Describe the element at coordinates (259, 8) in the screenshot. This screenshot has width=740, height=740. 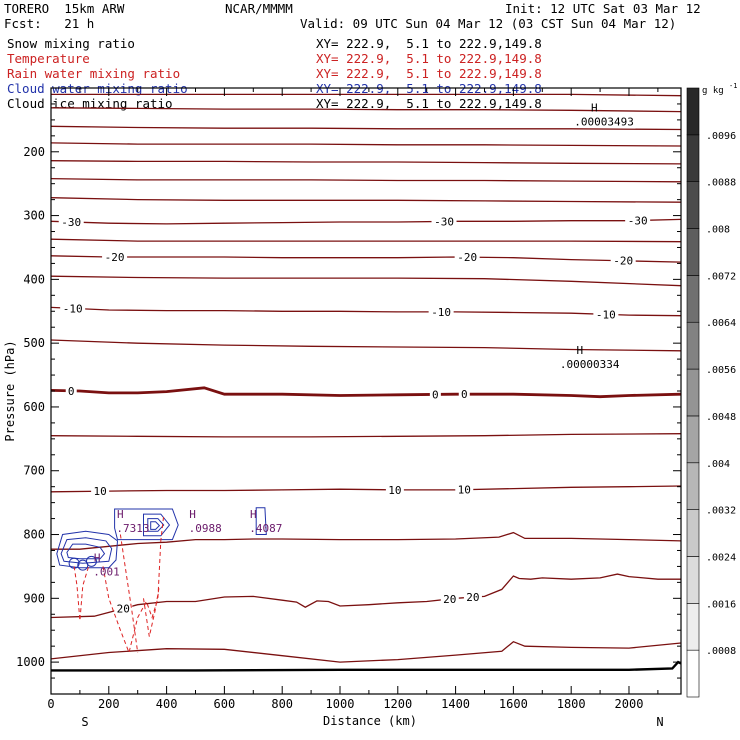
I see `org-label: NCAR/MMMM` at that location.